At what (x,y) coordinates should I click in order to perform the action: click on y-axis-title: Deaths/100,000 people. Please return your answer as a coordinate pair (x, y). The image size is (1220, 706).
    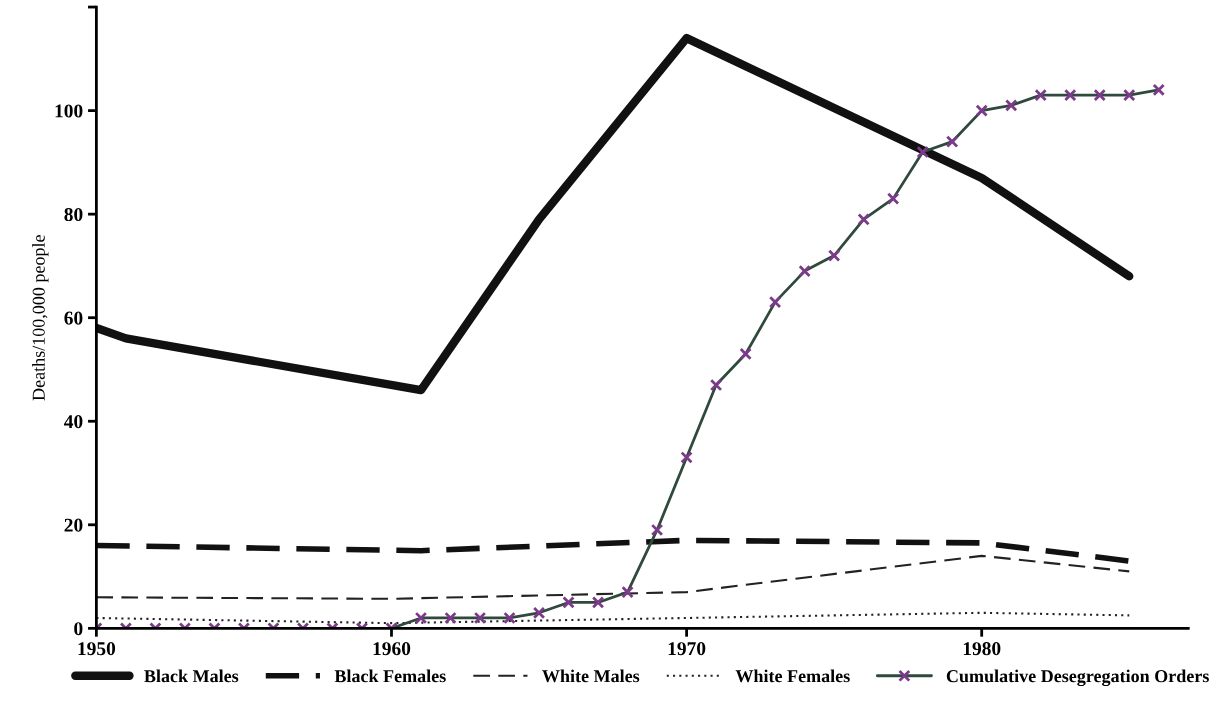
    Looking at the image, I should click on (40, 318).